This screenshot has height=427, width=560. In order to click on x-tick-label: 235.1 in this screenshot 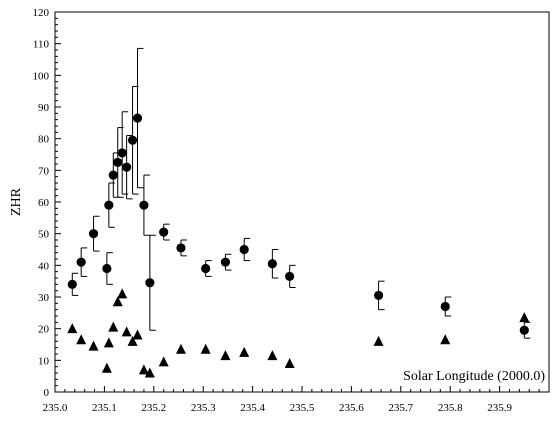, I will do `click(104, 408)`.